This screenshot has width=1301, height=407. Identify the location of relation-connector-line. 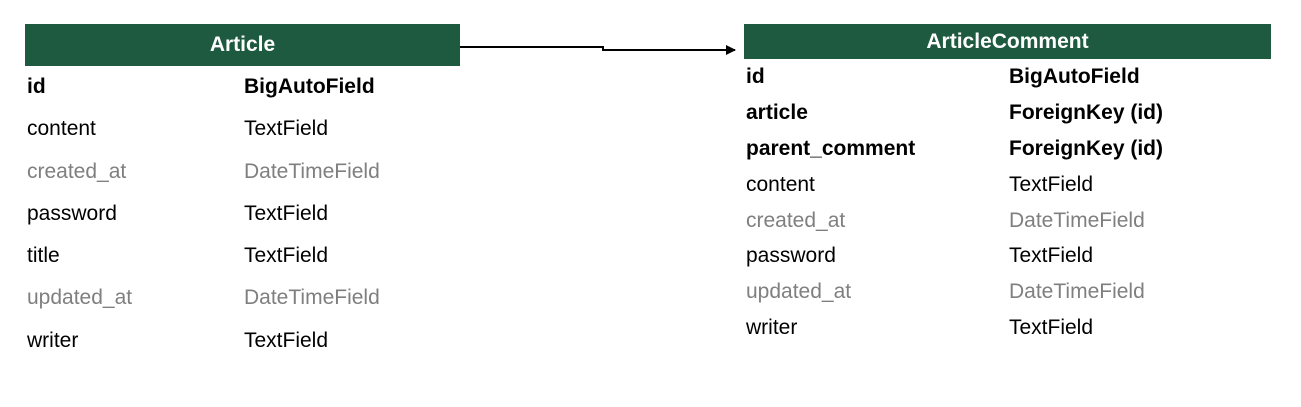
(598, 50).